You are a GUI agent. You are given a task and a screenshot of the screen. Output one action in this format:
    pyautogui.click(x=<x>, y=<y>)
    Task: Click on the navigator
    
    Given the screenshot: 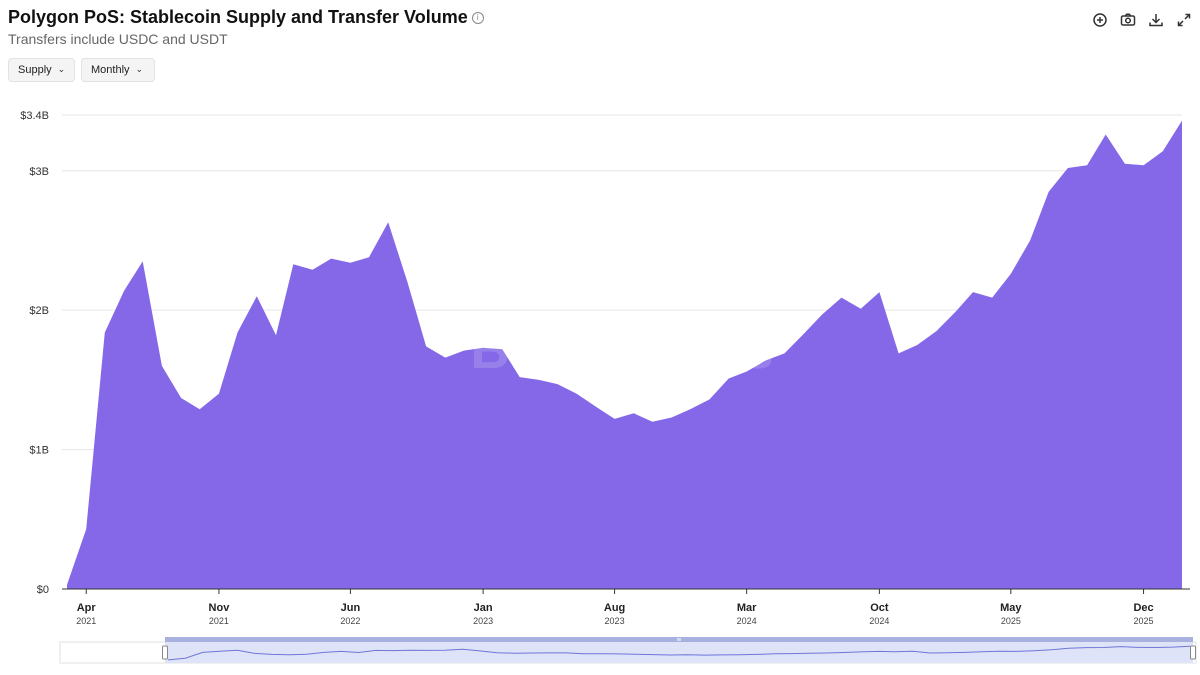 What is the action you would take?
    pyautogui.click(x=628, y=650)
    